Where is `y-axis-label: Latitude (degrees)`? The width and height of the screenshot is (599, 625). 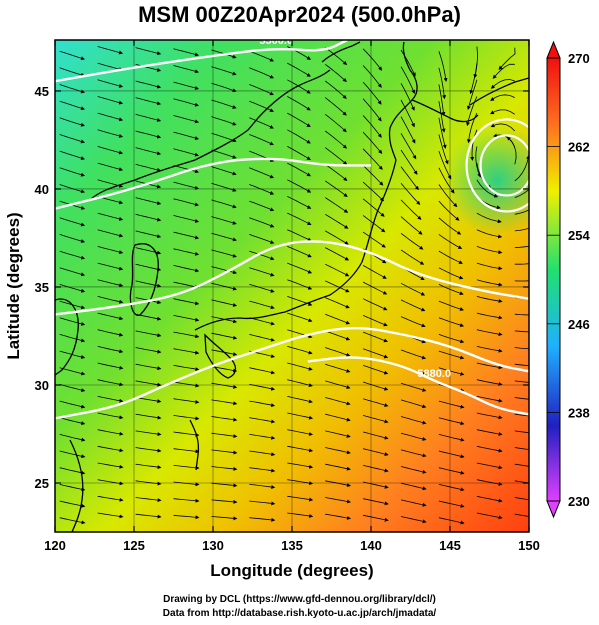
y-axis-label: Latitude (degrees) is located at coordinates (13, 285).